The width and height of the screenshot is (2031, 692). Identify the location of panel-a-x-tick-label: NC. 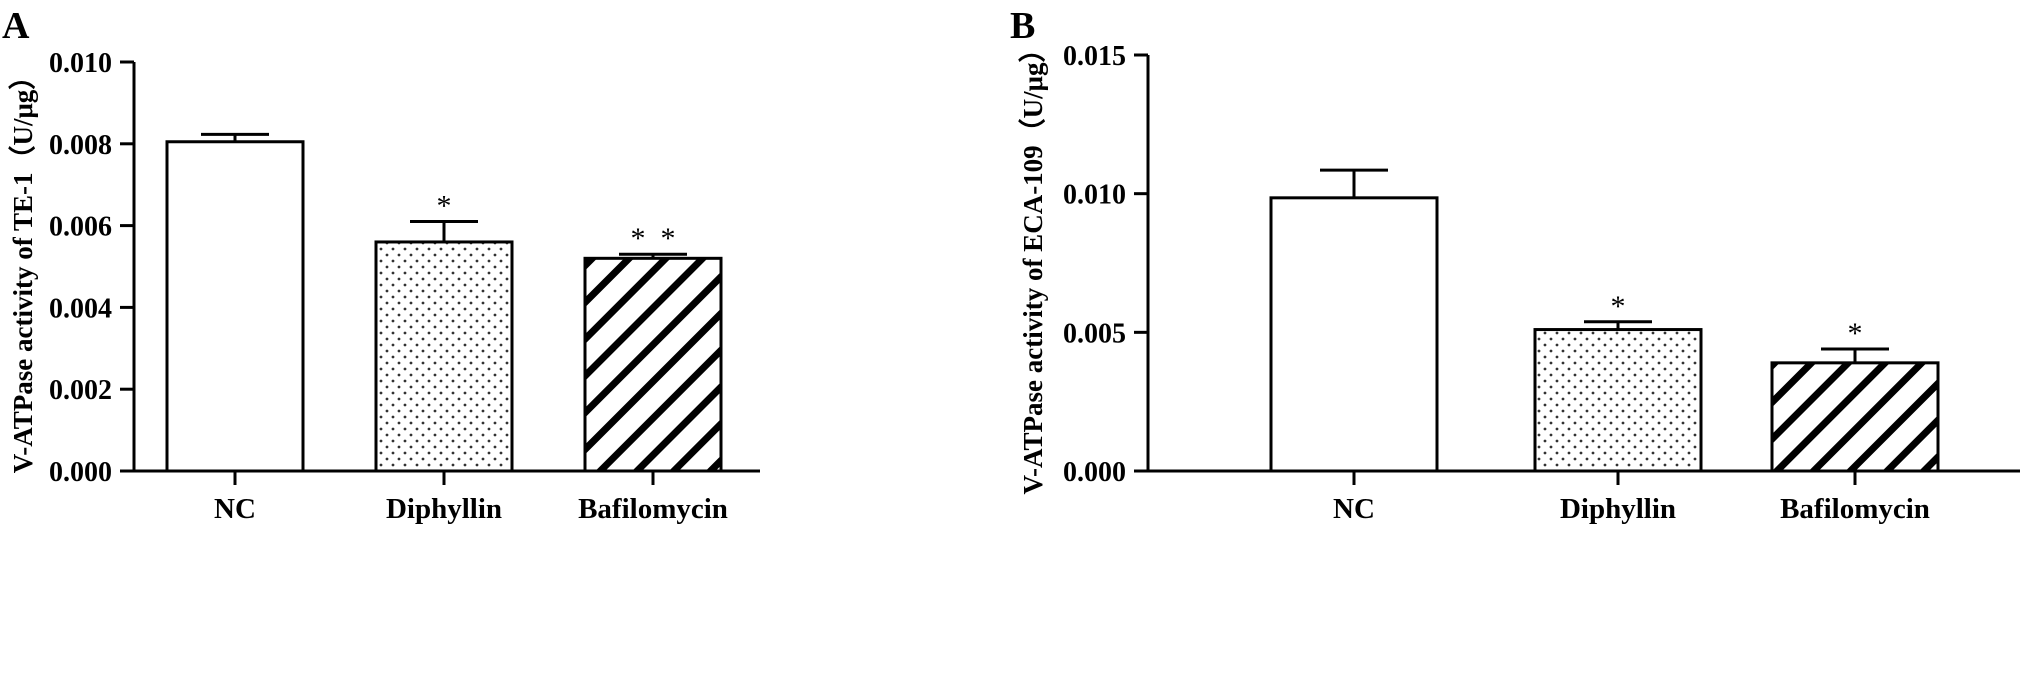
(235, 509).